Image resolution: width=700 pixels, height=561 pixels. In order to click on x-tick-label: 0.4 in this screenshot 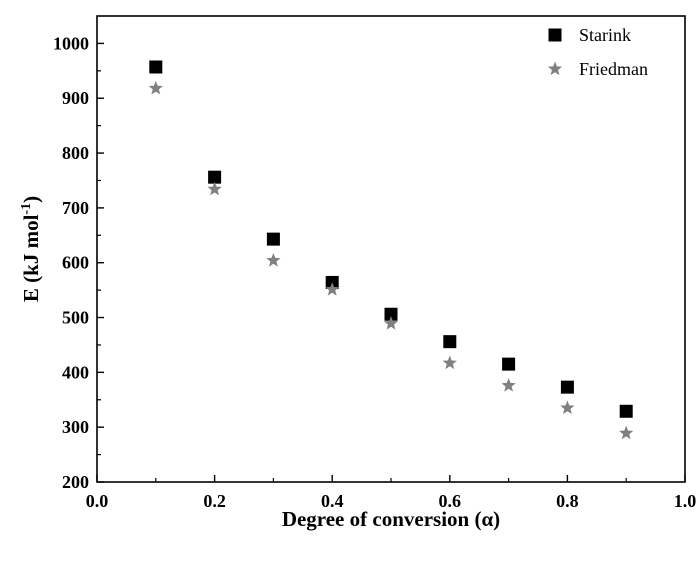, I will do `click(332, 501)`.